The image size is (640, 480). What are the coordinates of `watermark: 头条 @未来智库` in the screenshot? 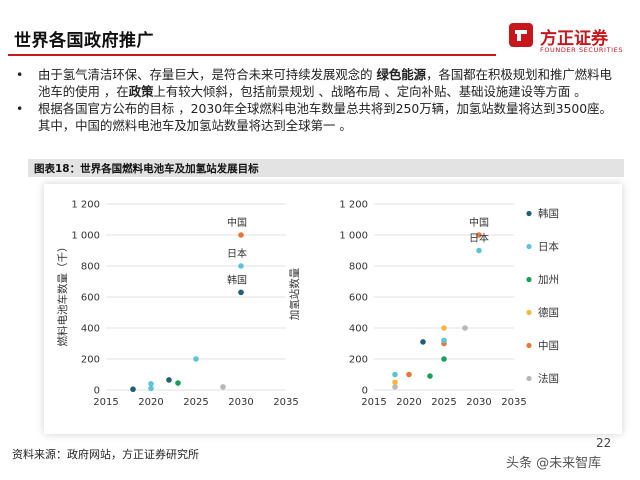 It's located at (554, 463).